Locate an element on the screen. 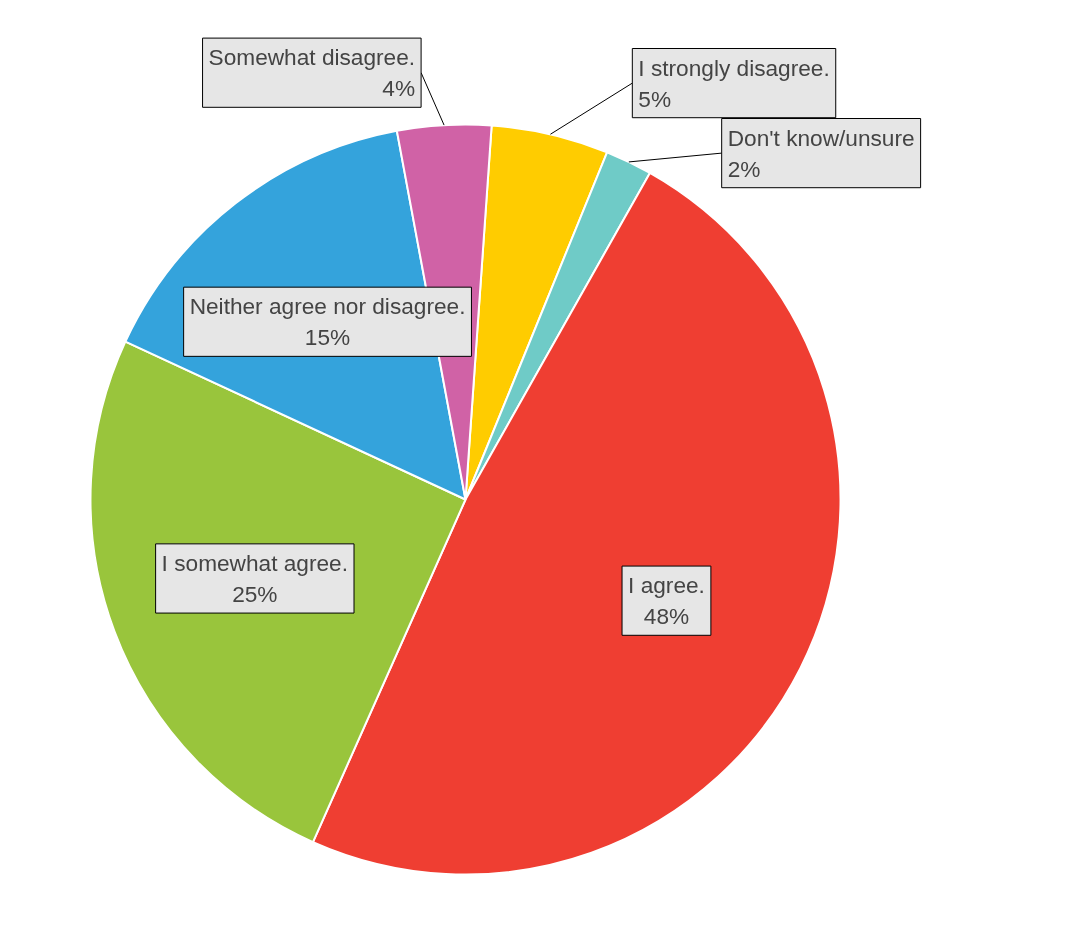 The image size is (1077, 929). data-label: 15% is located at coordinates (327, 337).